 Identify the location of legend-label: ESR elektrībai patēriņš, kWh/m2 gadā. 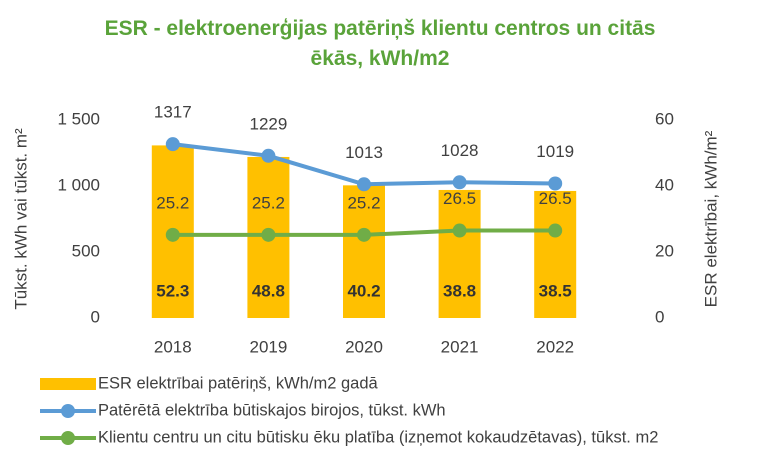
(238, 383).